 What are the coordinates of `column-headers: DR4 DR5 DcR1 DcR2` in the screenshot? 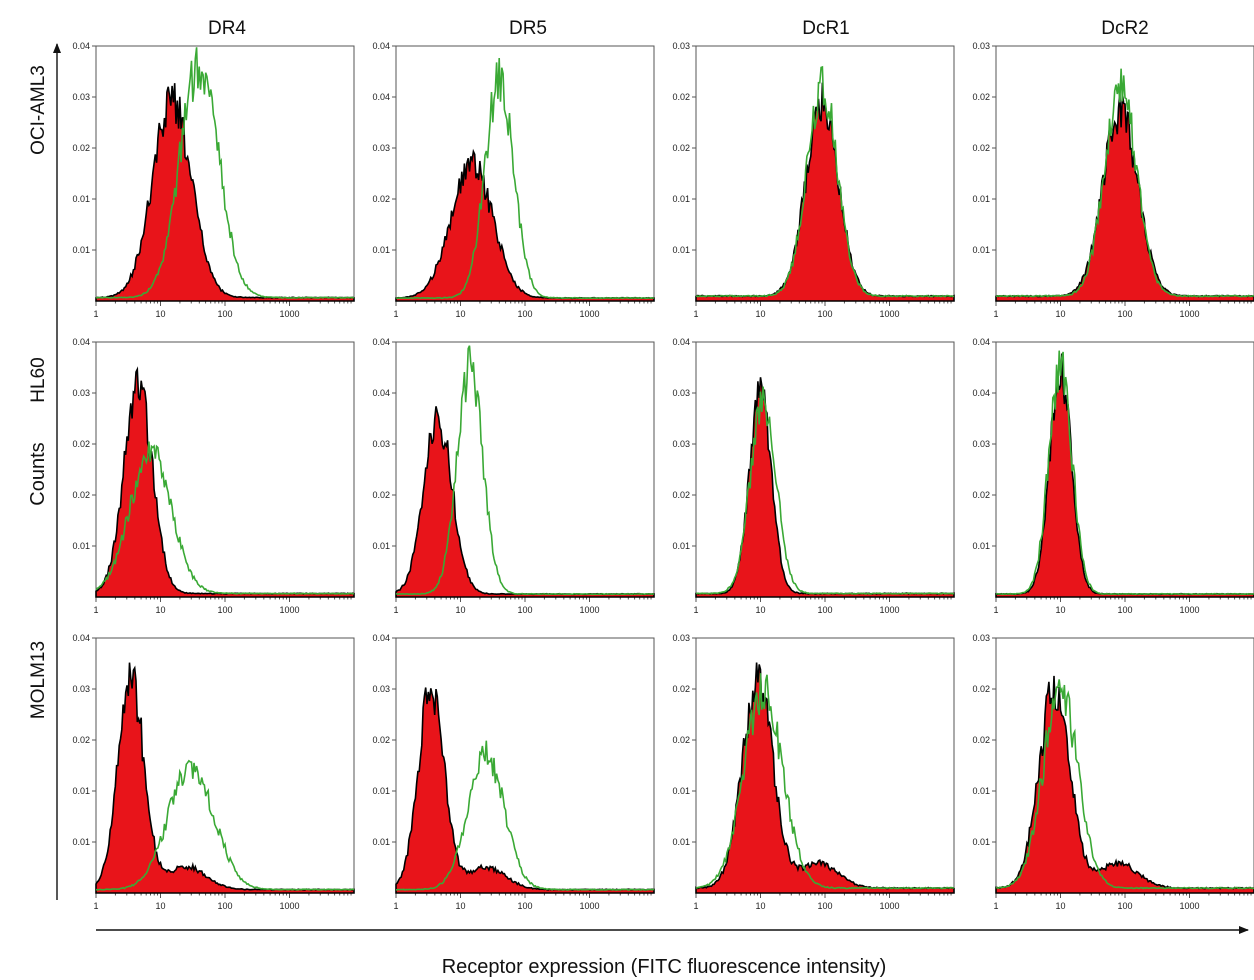 It's located at (678, 28).